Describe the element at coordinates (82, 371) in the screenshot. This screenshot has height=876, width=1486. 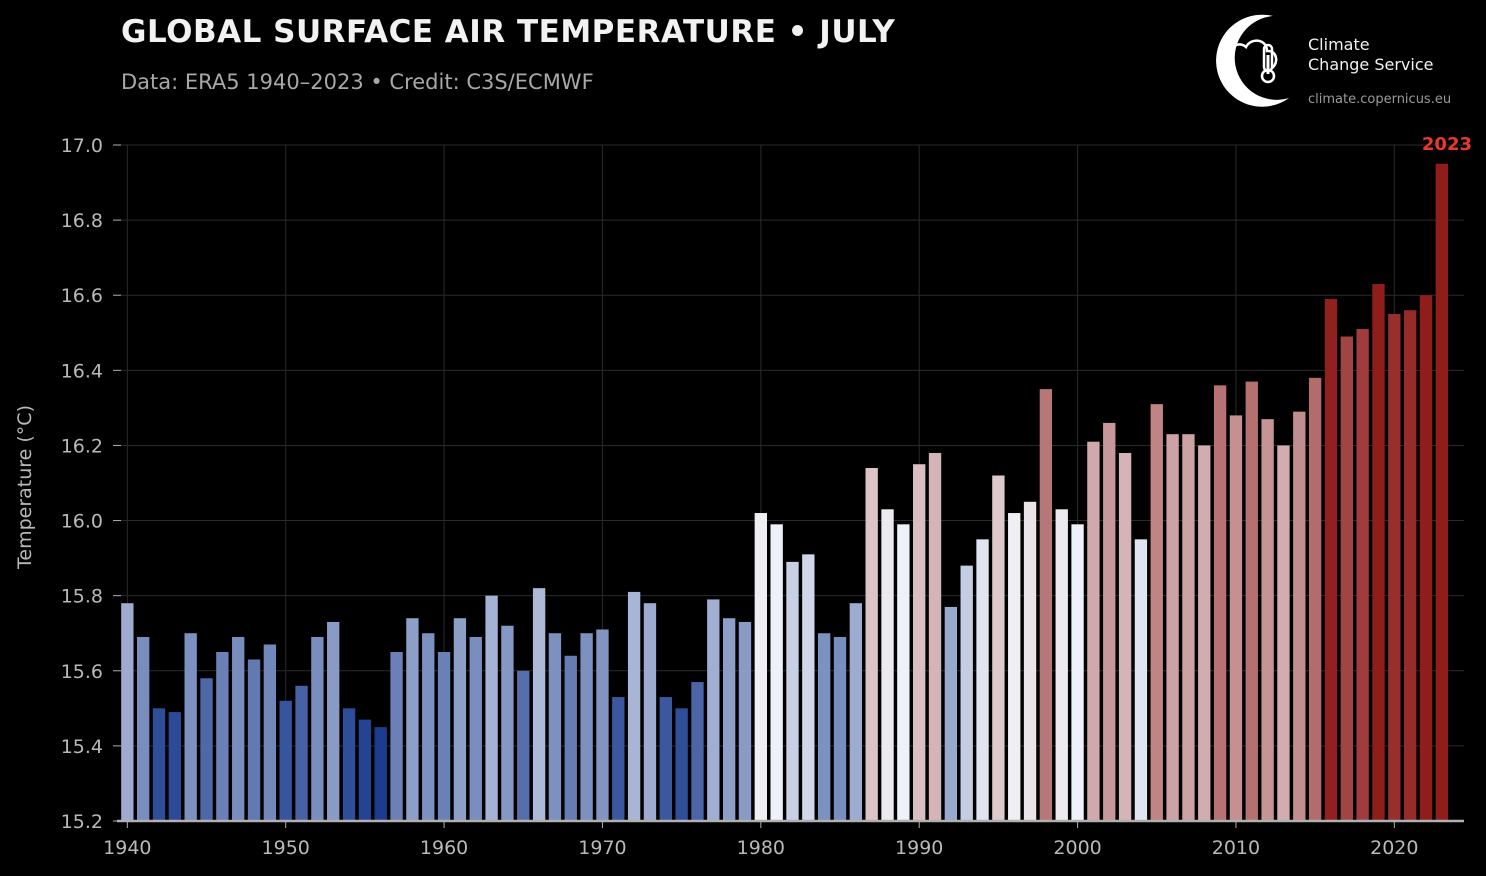
I see `y-tick-label: 16.4` at that location.